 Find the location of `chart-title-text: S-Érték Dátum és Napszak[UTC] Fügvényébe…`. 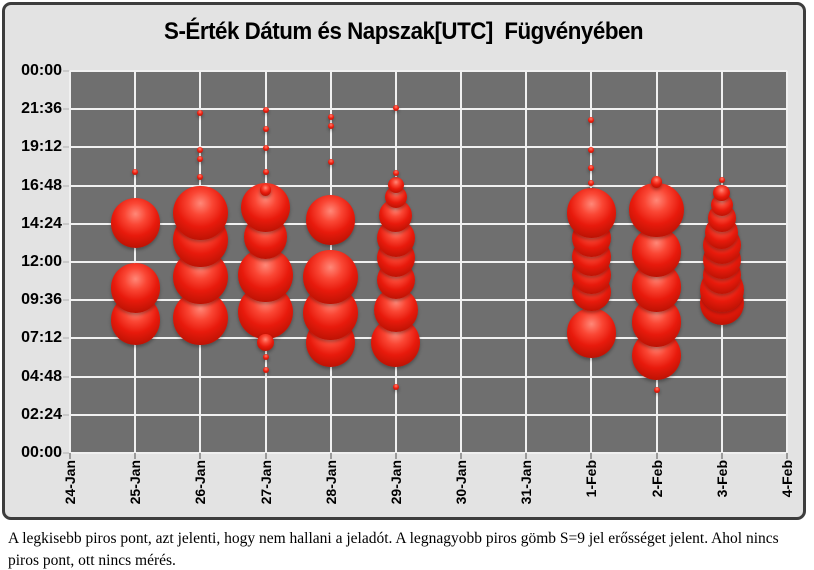

chart-title-text: S-Érték Dátum és Napszak[UTC] Fügvényébe… is located at coordinates (404, 31).